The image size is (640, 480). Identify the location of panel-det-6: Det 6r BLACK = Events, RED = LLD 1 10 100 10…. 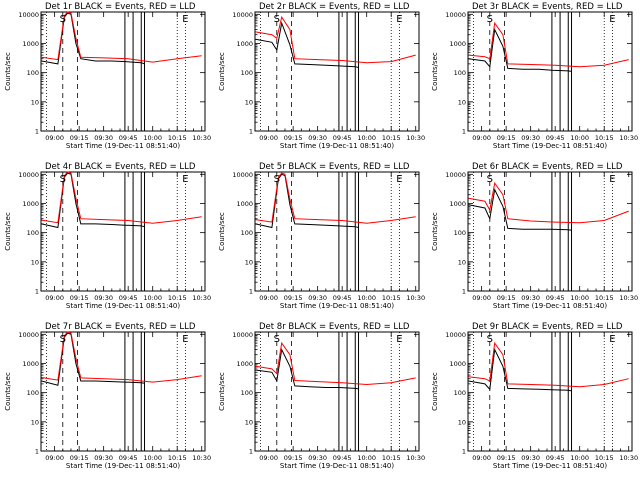
(534, 236).